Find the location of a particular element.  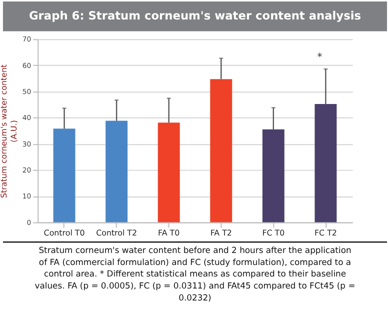

x-tick-label: FA T2 is located at coordinates (221, 233).